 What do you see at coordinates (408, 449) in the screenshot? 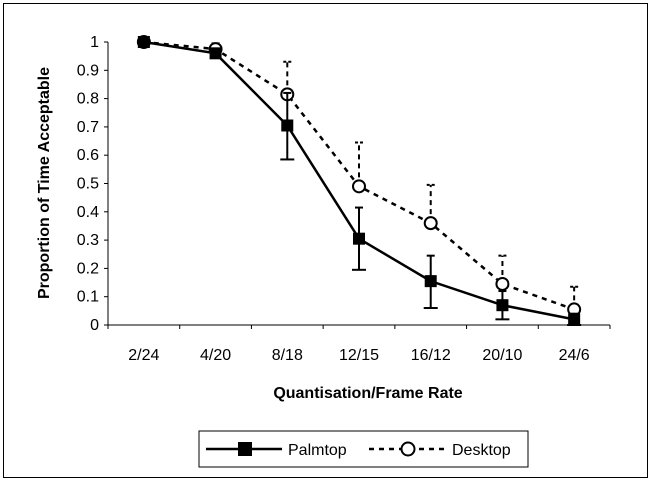
I see `legend-desktop-marker` at bounding box center [408, 449].